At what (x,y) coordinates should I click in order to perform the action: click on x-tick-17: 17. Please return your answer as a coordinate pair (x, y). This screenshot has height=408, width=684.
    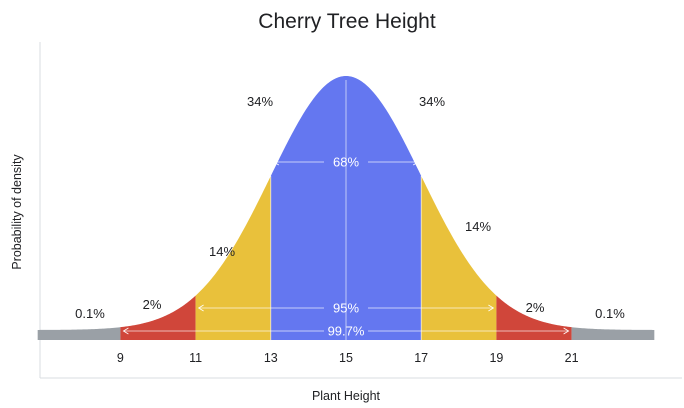
    Looking at the image, I should click on (421, 358).